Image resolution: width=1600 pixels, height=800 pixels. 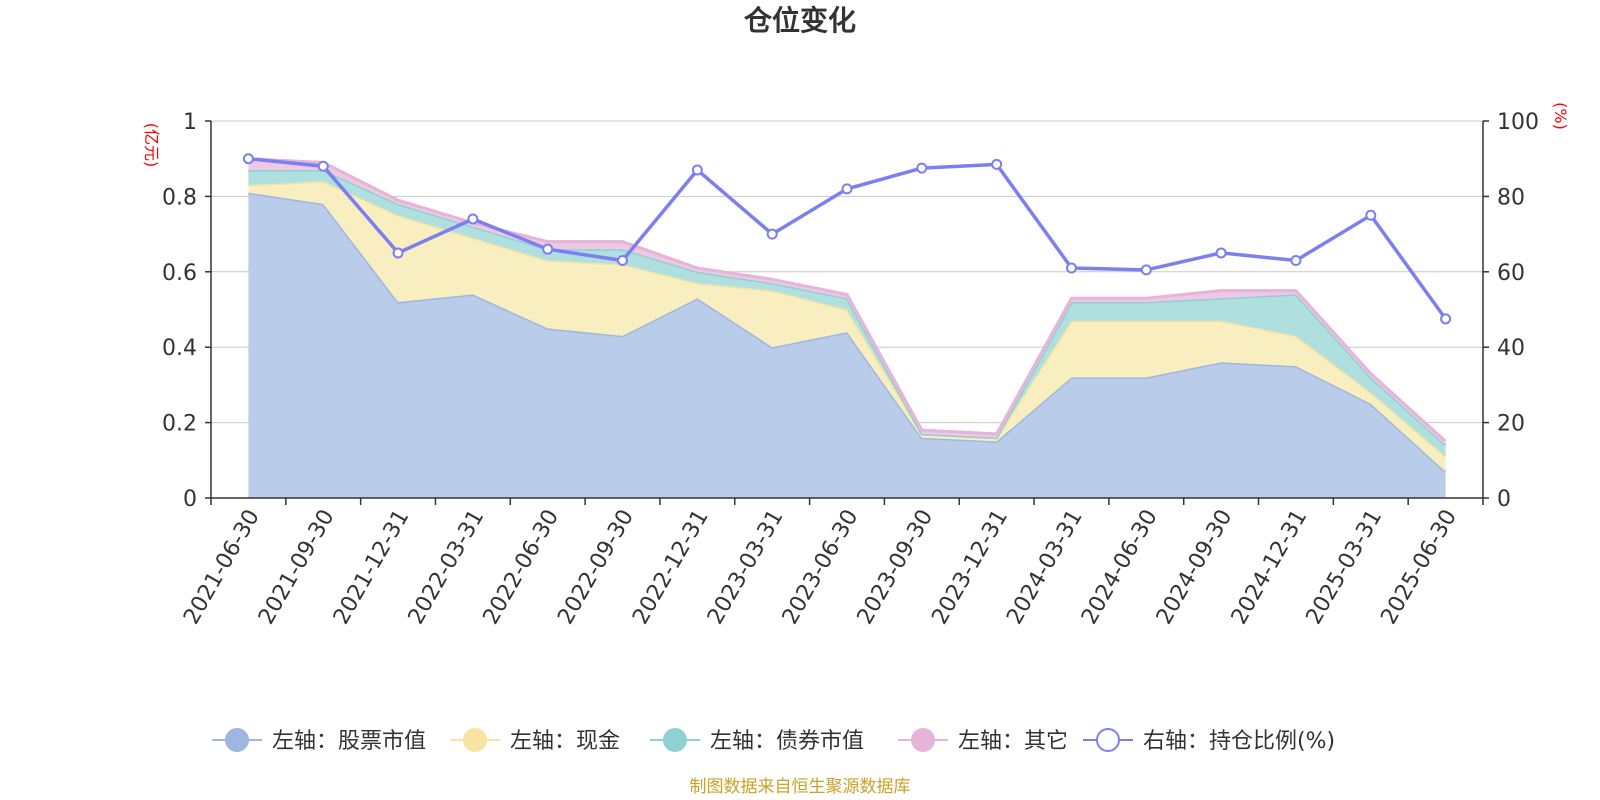 I want to click on x-tick-label: 2022-09-30, so click(x=596, y=567).